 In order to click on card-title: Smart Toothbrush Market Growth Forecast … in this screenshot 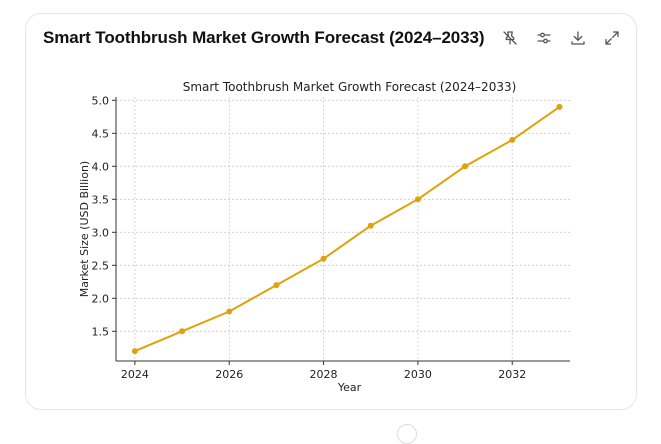, I will do `click(264, 37)`.